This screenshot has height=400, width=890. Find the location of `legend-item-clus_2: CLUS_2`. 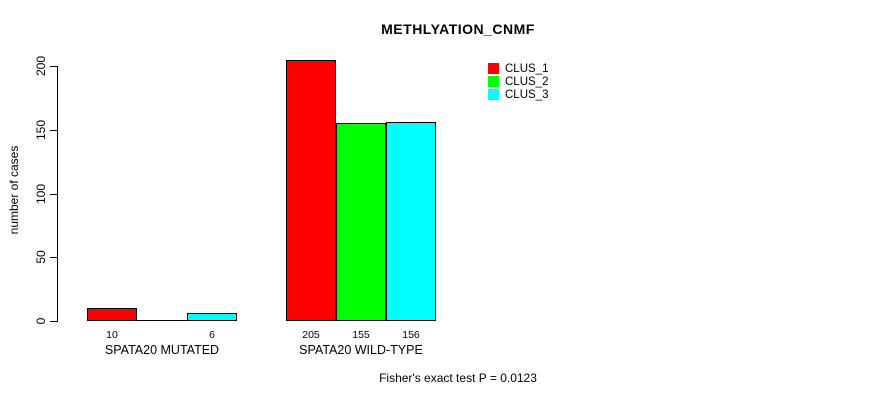

legend-item-clus_2: CLUS_2 is located at coordinates (518, 81).